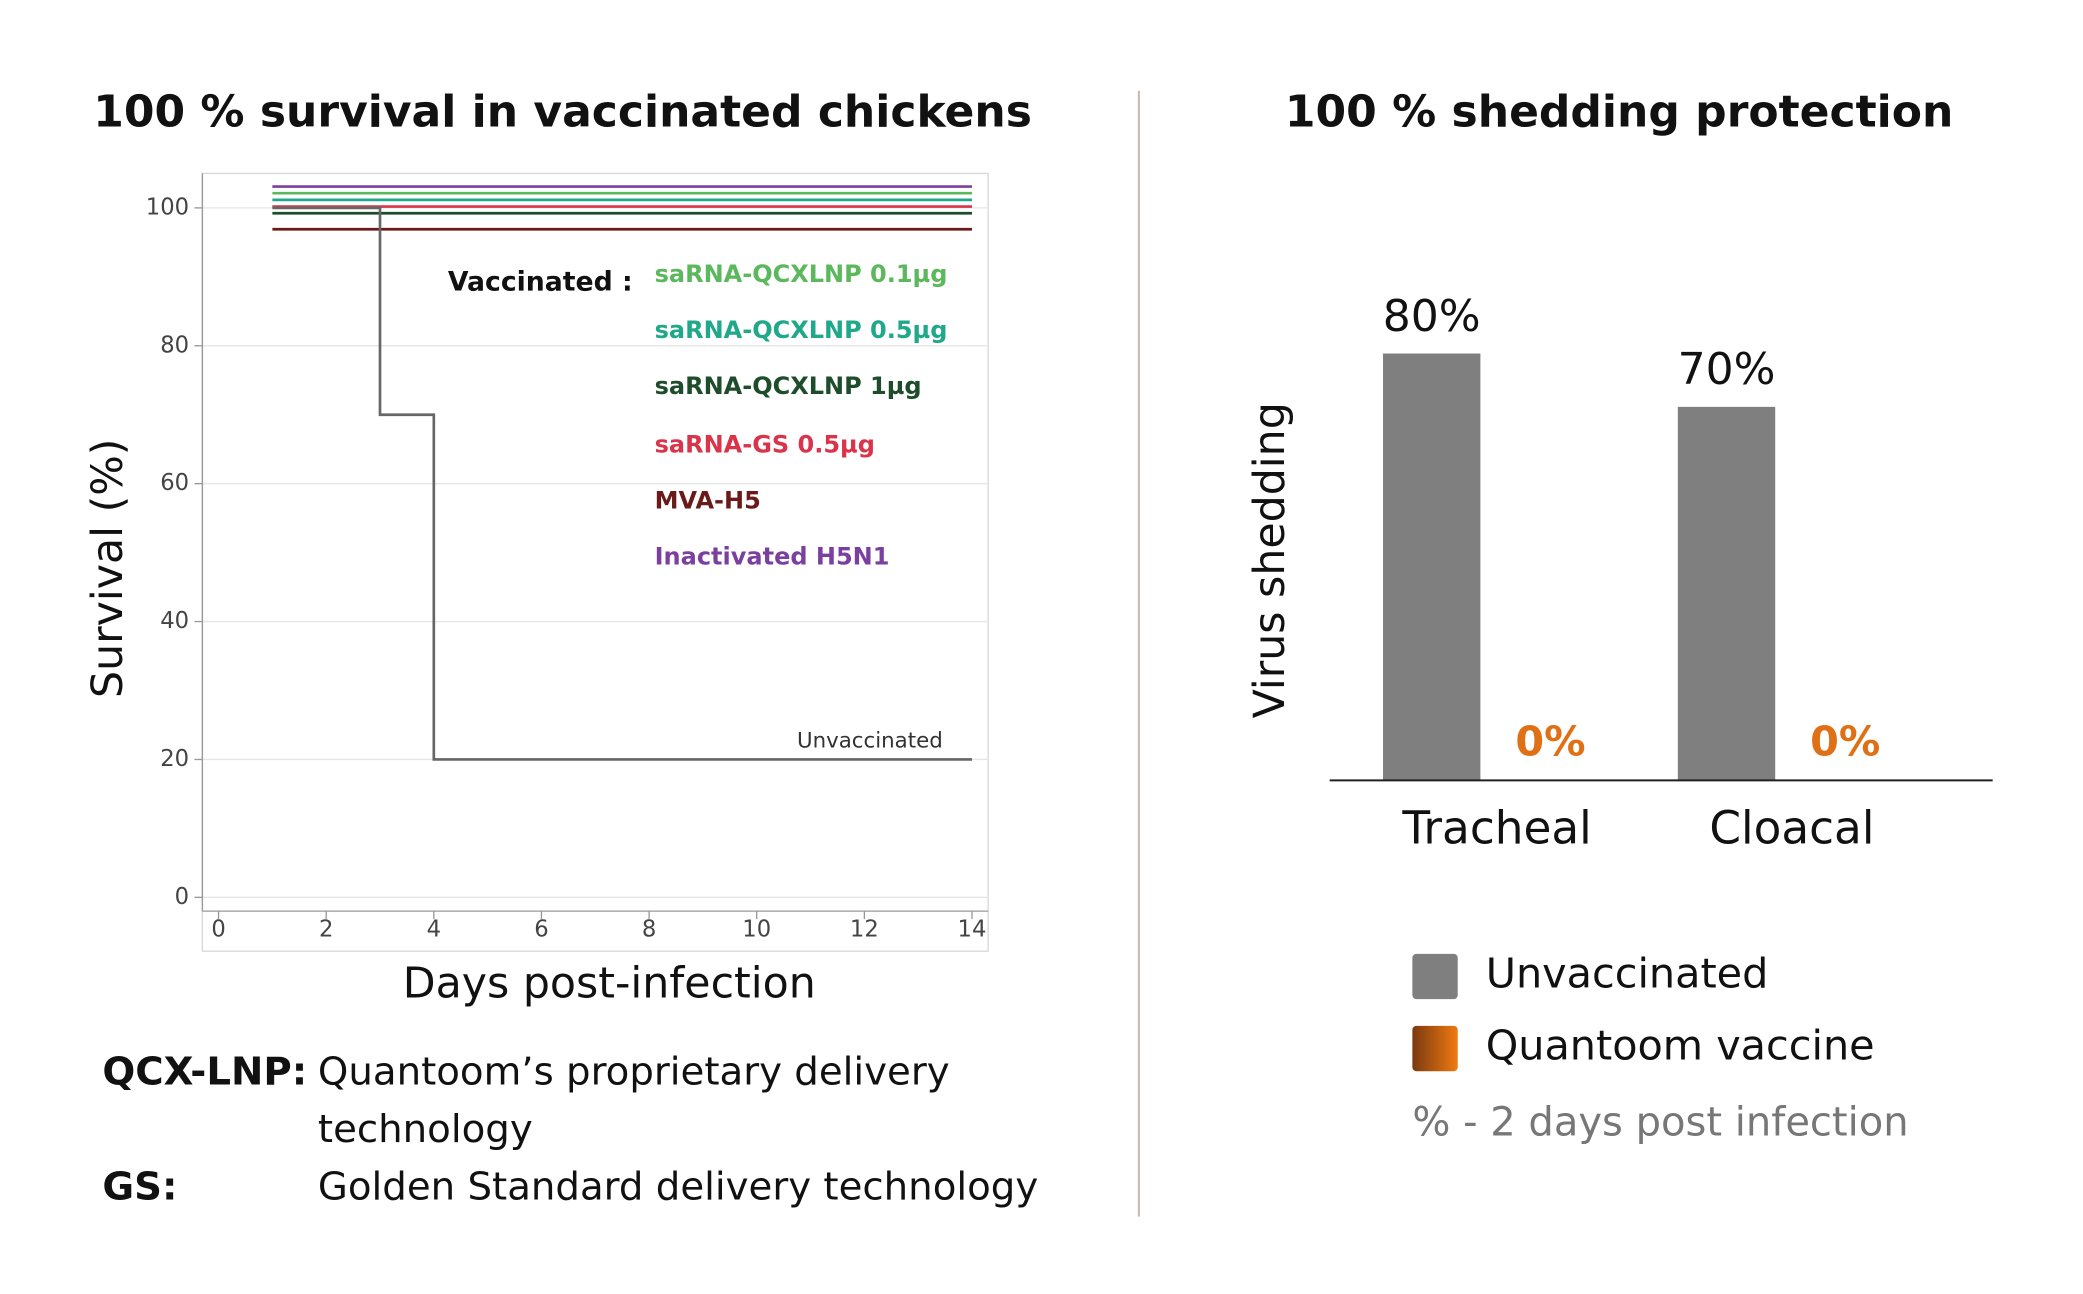  Describe the element at coordinates (756, 929) in the screenshot. I see `x-tick-label: 10` at that location.